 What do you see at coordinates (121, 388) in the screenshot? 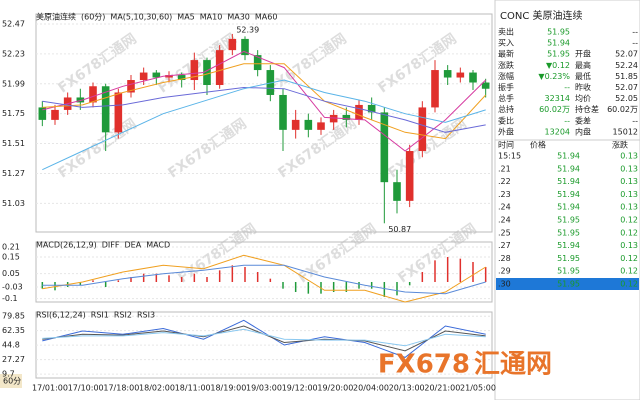
I see `x-tick-label: 17/18:00` at bounding box center [121, 388].